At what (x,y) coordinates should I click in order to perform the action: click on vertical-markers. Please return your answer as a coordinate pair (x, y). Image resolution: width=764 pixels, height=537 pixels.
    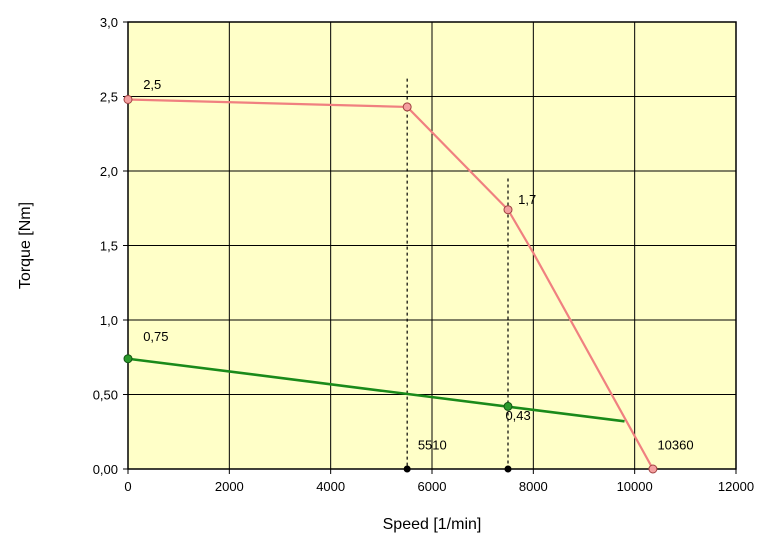
    Looking at the image, I should click on (457, 275).